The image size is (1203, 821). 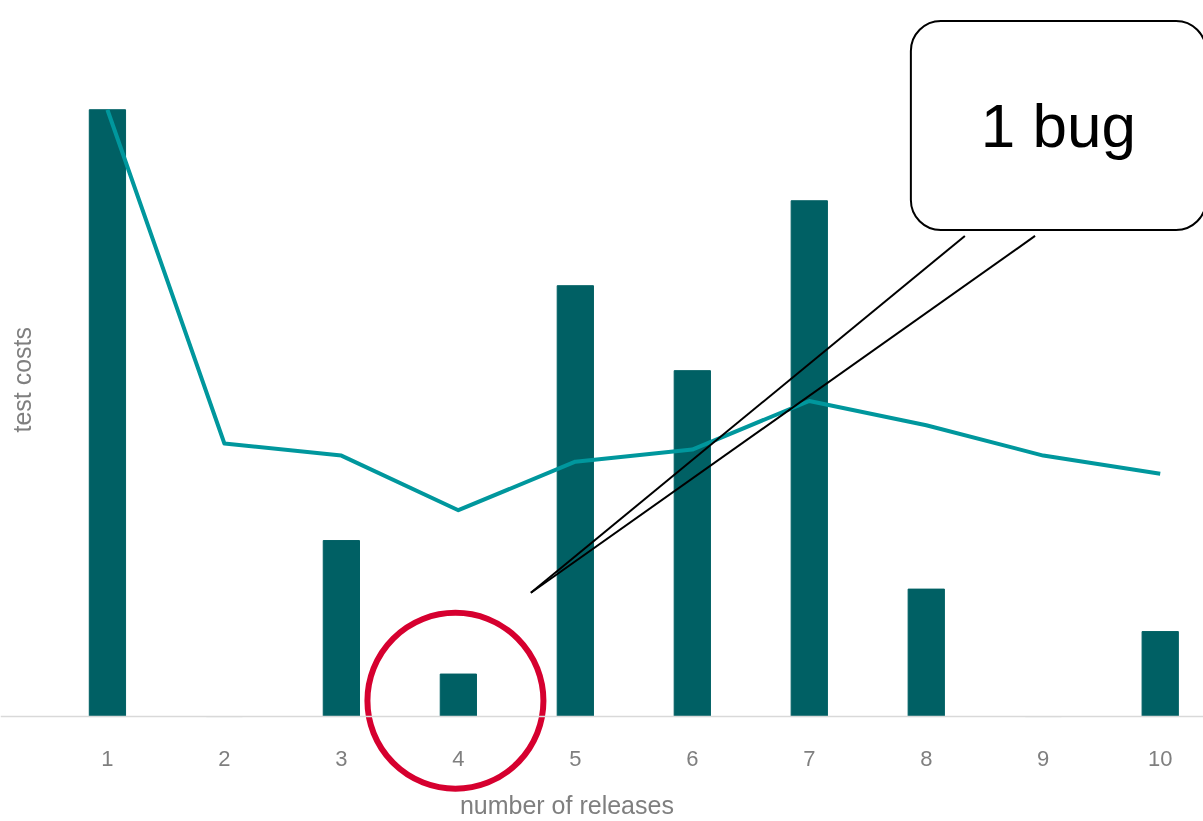 What do you see at coordinates (1043, 759) in the screenshot?
I see `x-tick-label: 9` at bounding box center [1043, 759].